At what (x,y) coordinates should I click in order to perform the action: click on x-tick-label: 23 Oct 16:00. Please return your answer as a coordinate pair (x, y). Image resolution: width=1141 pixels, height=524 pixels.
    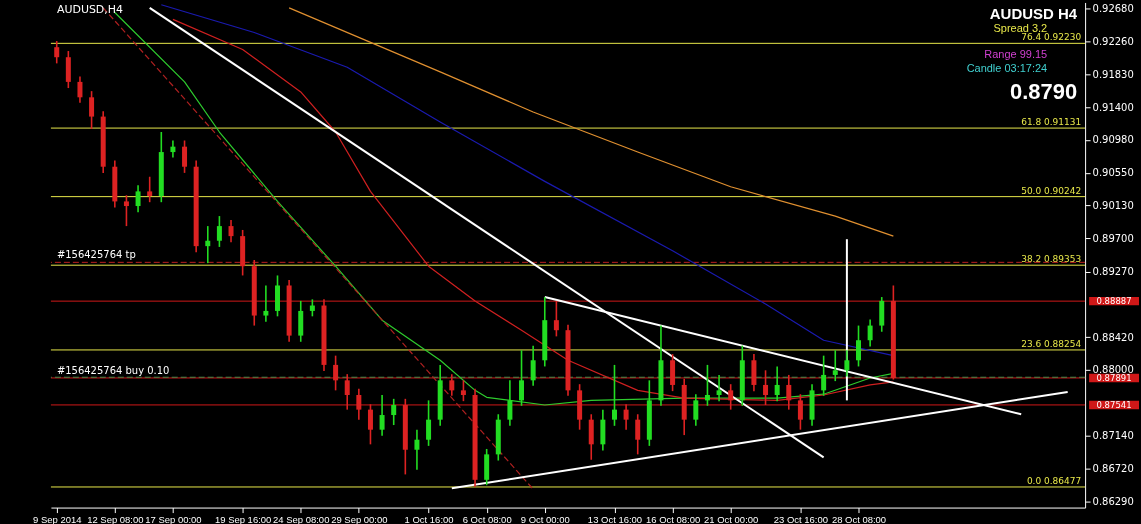
    Looking at the image, I should click on (801, 519).